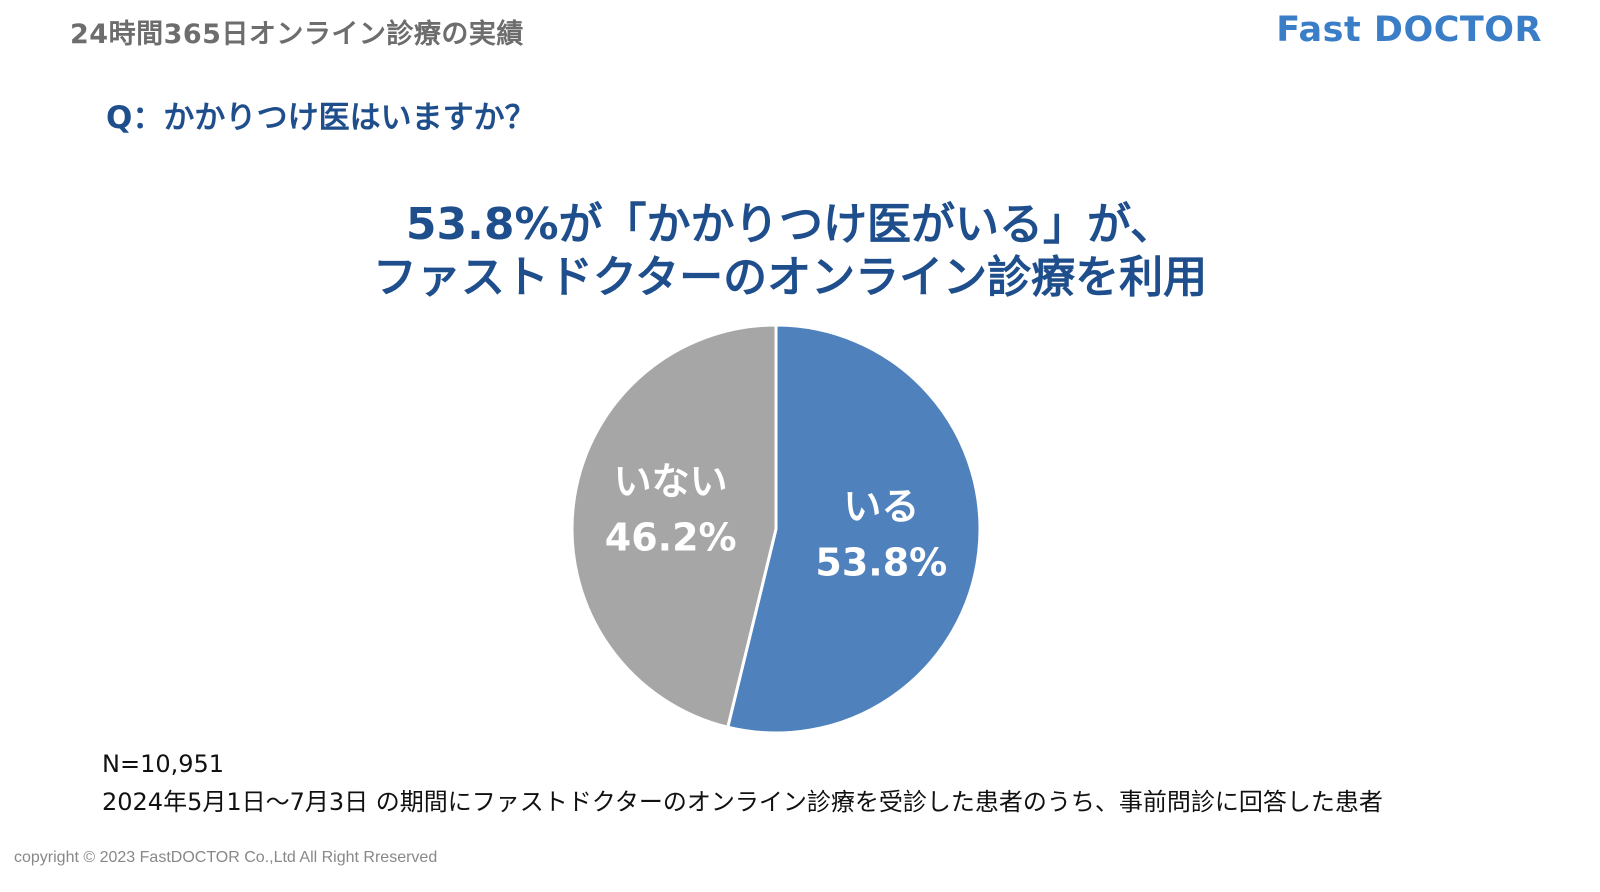 This screenshot has height=892, width=1600. What do you see at coordinates (163, 764) in the screenshot?
I see `sample-size-note: N=10,951` at bounding box center [163, 764].